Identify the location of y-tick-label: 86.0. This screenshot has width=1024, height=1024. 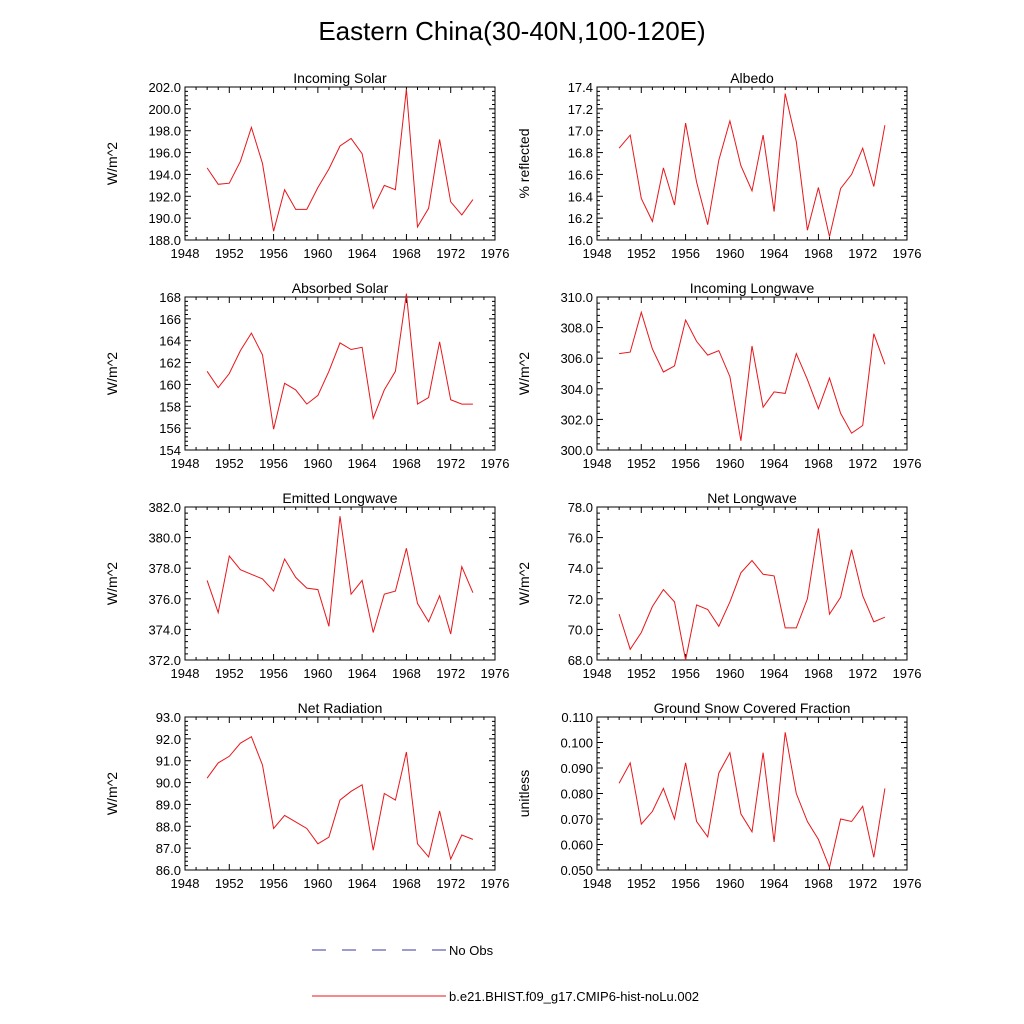
(168, 870).